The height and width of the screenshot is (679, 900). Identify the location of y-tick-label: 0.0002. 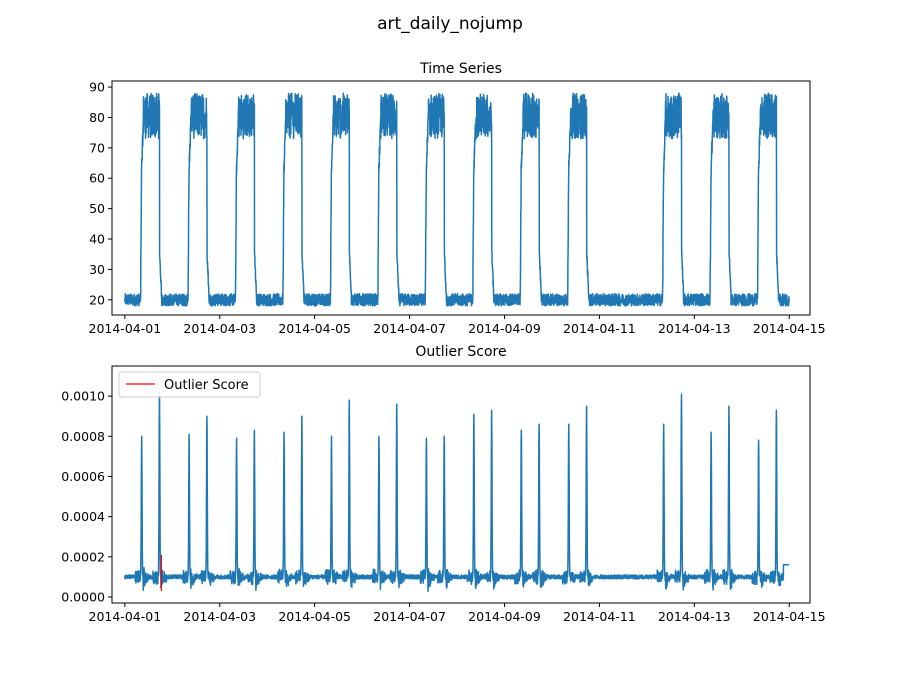
(83, 556).